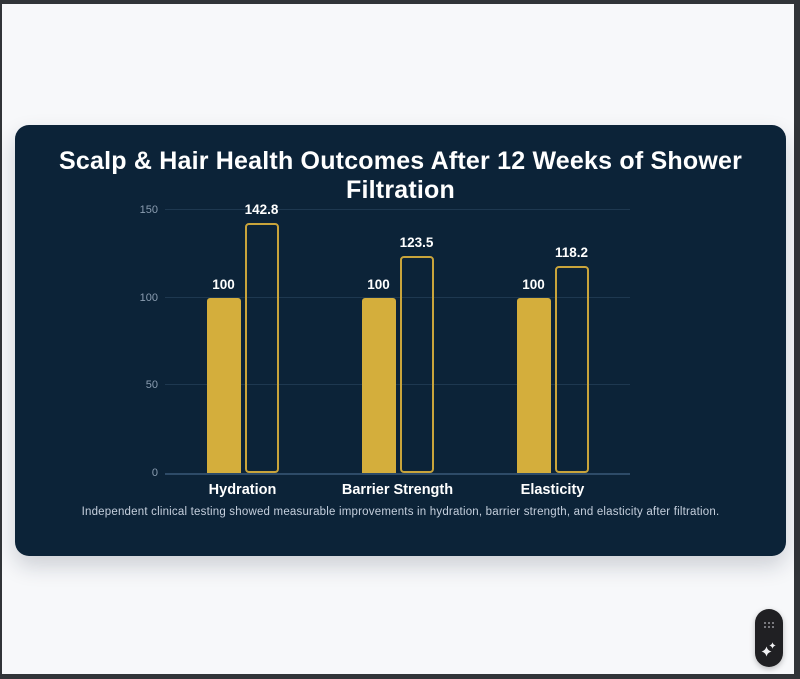  Describe the element at coordinates (242, 490) in the screenshot. I see `x-axis-label: Hydration` at that location.